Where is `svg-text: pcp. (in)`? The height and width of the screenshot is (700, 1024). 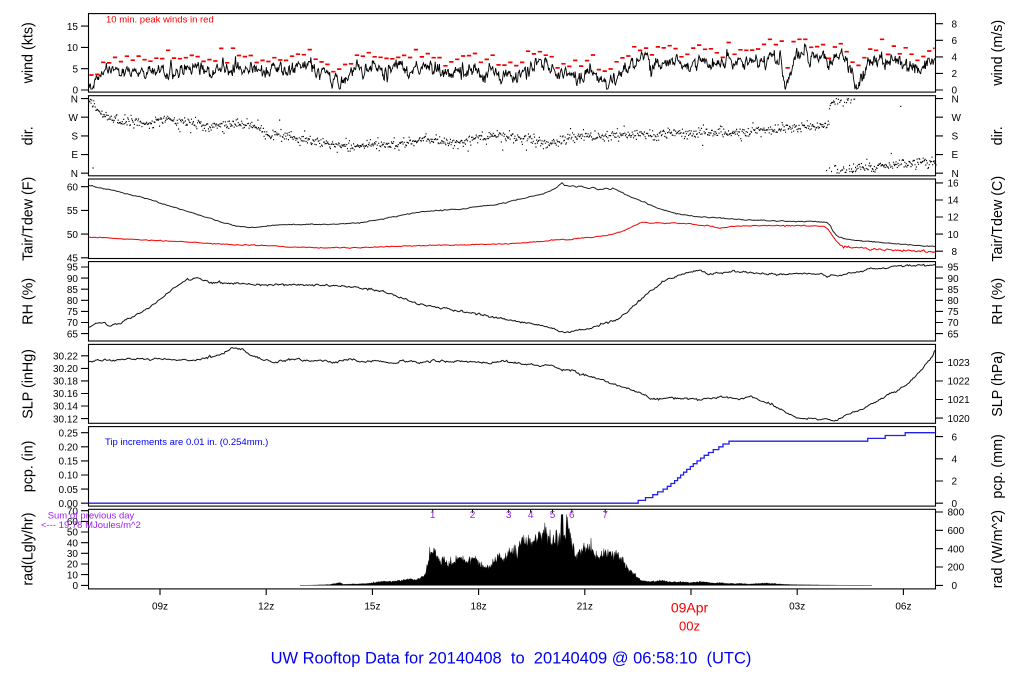
svg-text: pcp. (in) is located at coordinates (29, 467).